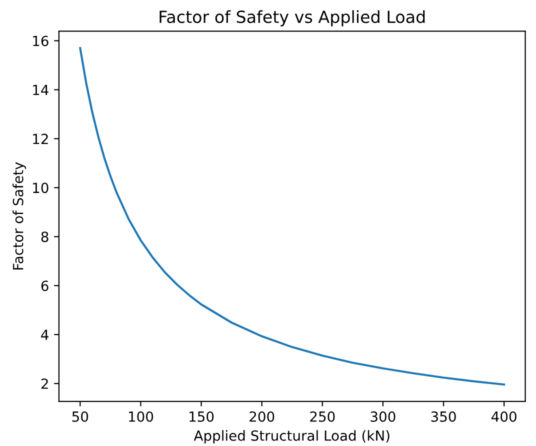 This screenshot has width=536, height=446. I want to click on y-tick-label: 12, so click(40, 139).